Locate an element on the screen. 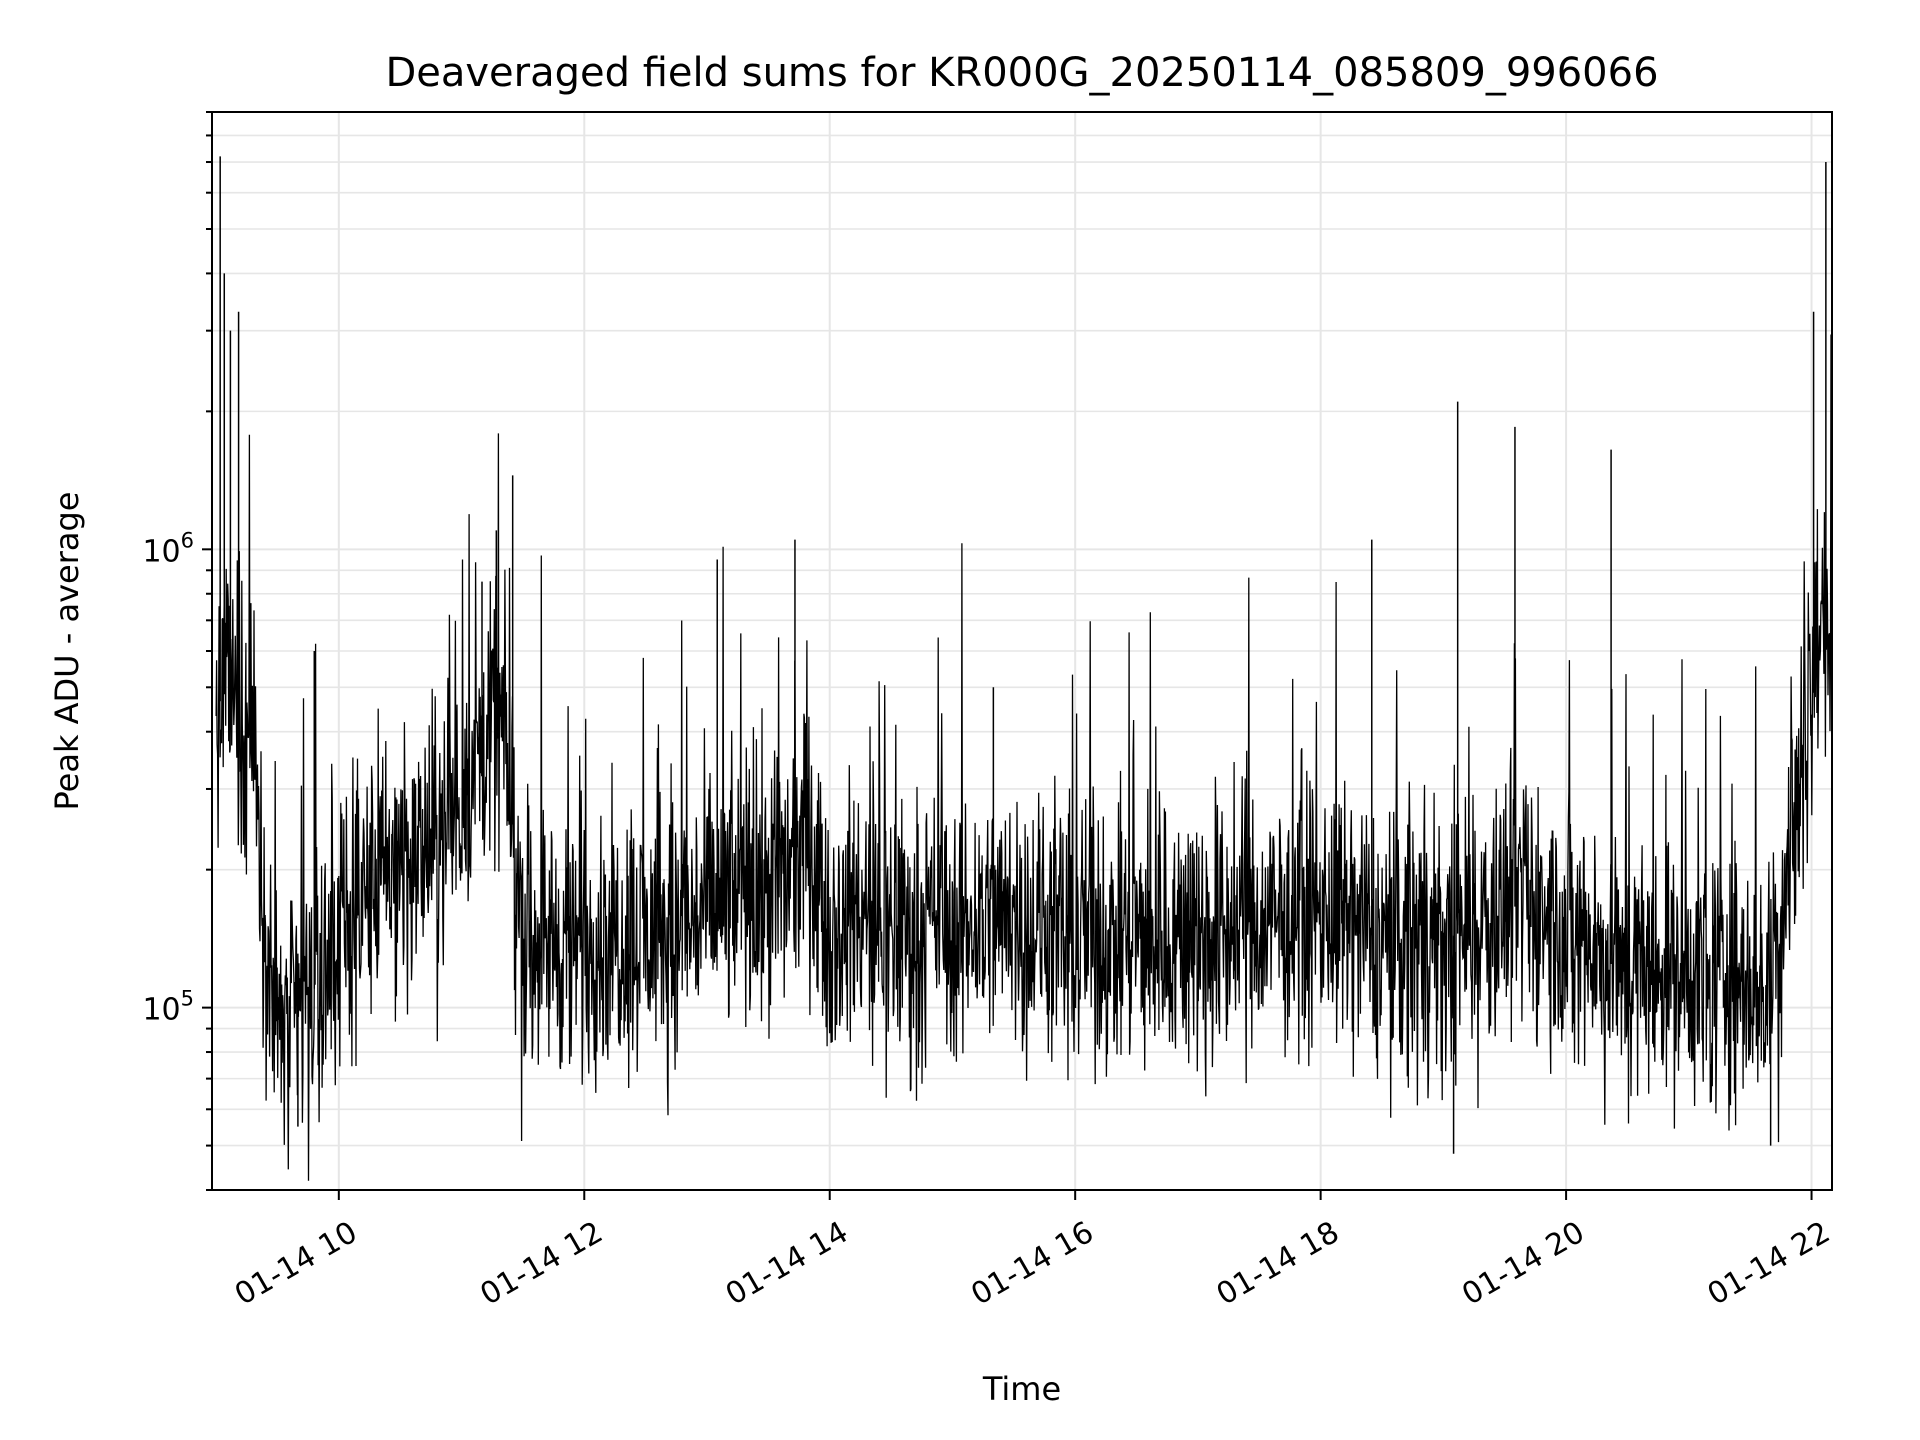  x-axis-title: Time is located at coordinates (1021, 1389).